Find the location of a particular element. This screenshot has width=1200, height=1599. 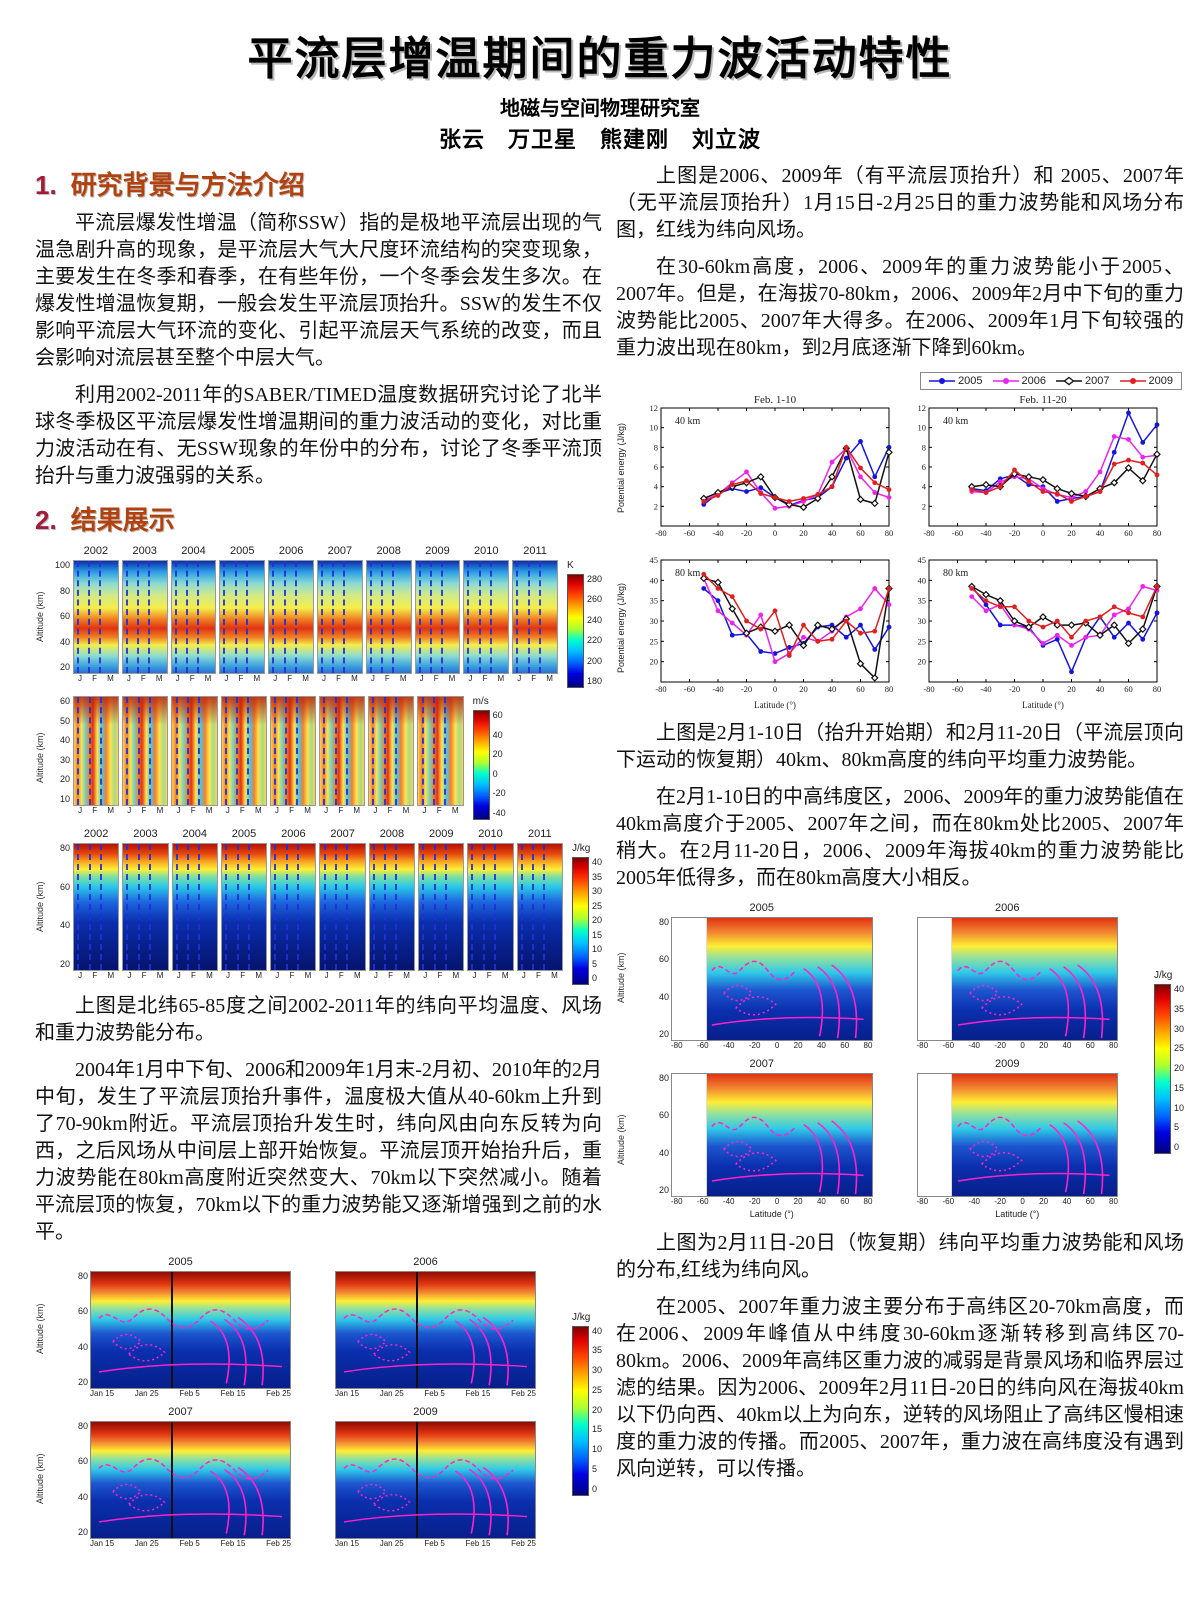

svg-text: -40 is located at coordinates (985, 533).